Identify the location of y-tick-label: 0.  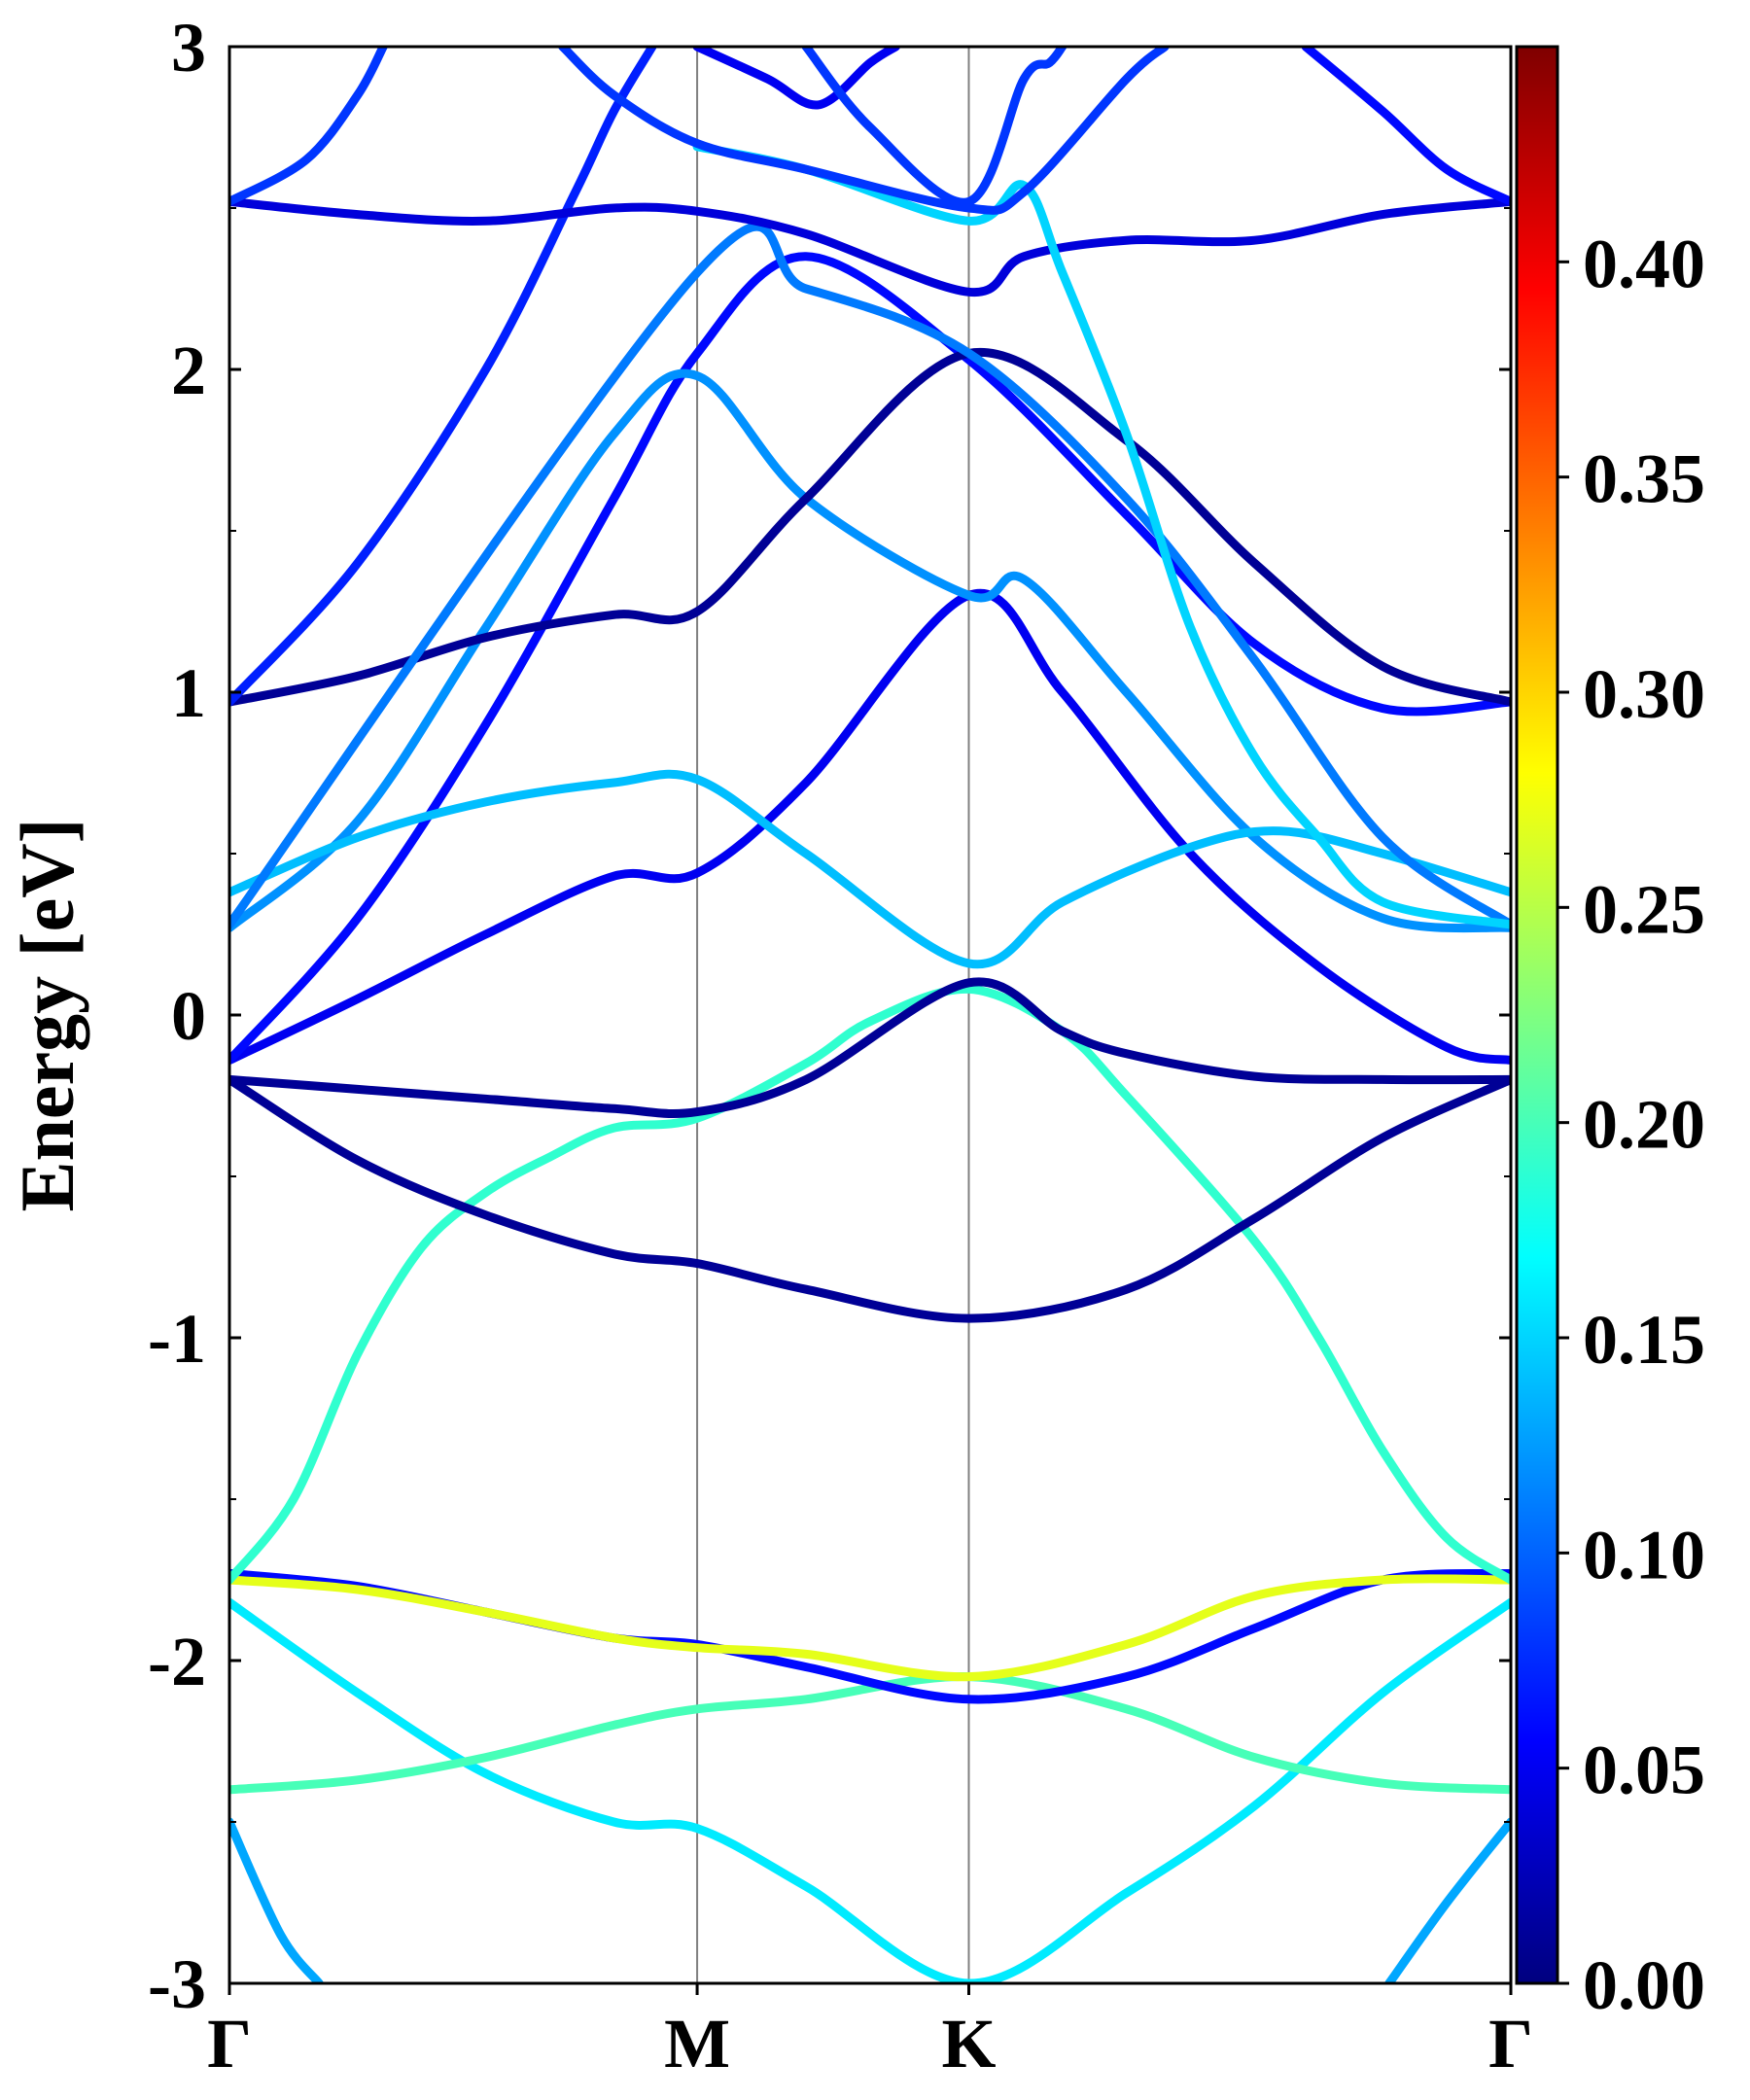
(188, 1016).